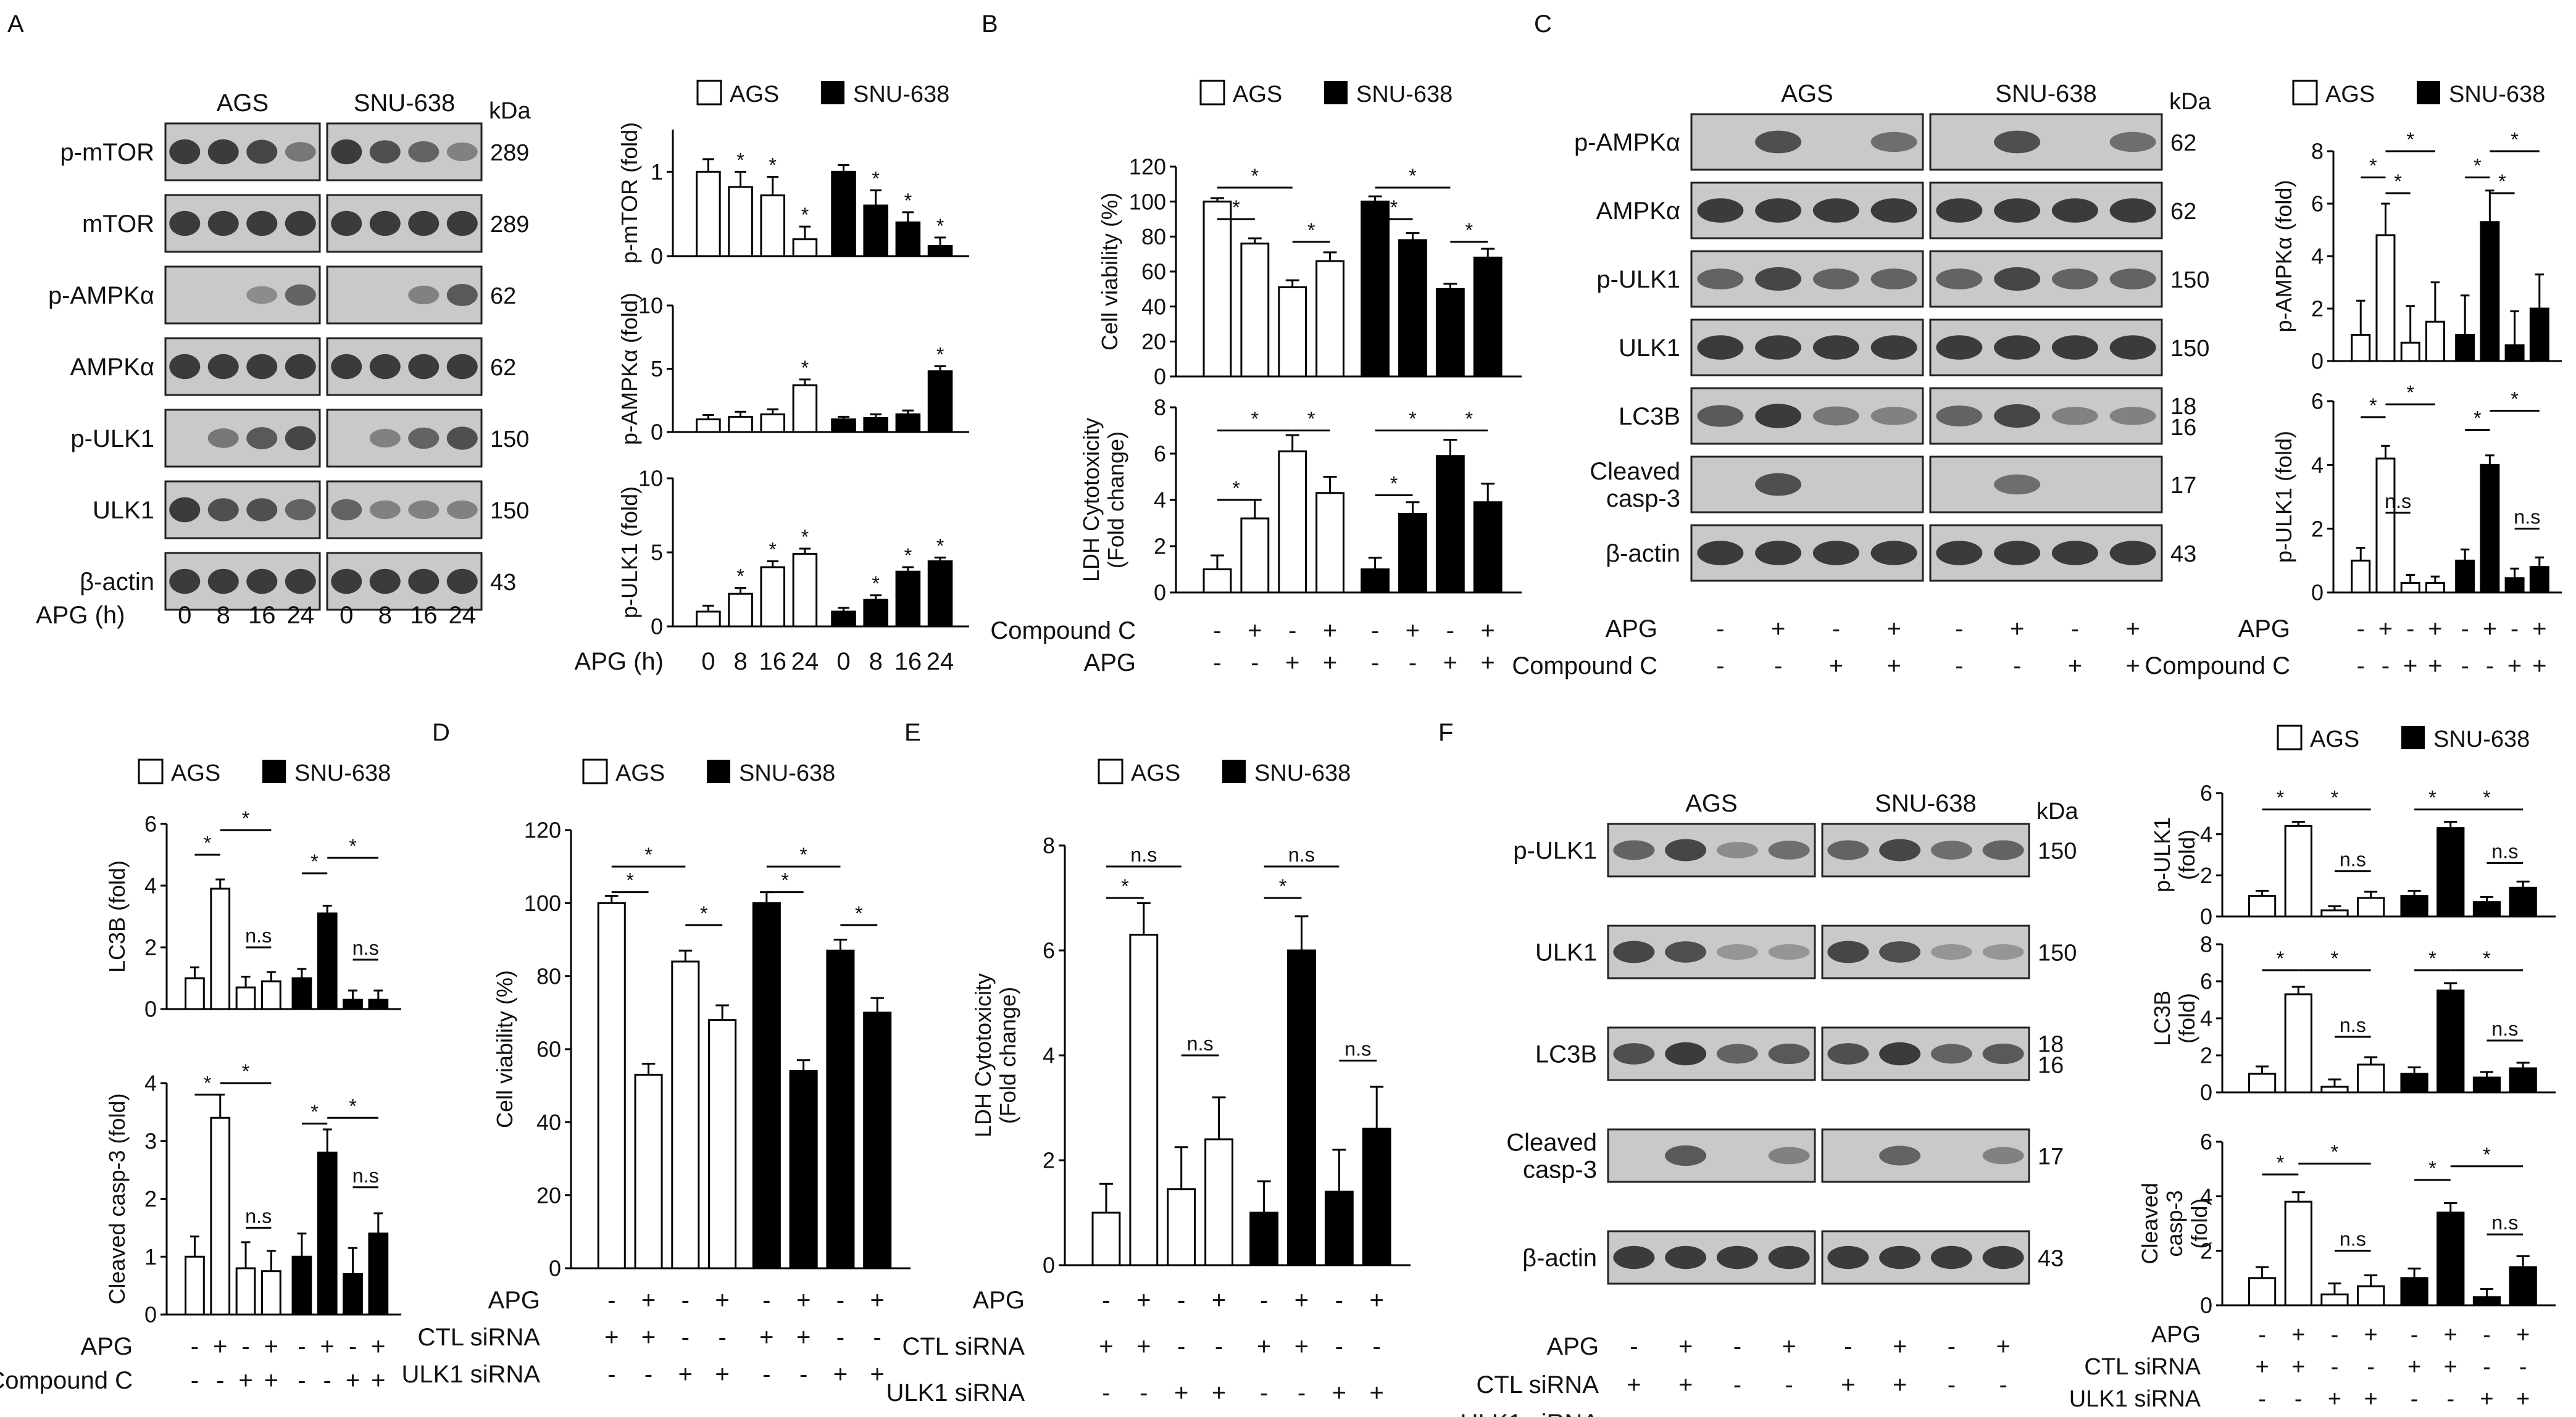  Describe the element at coordinates (2353, 855) in the screenshot. I see `chart-f-pulk1: 0 2 4 6 p-ULK1 (fold) * * n.s * * n.s` at that location.